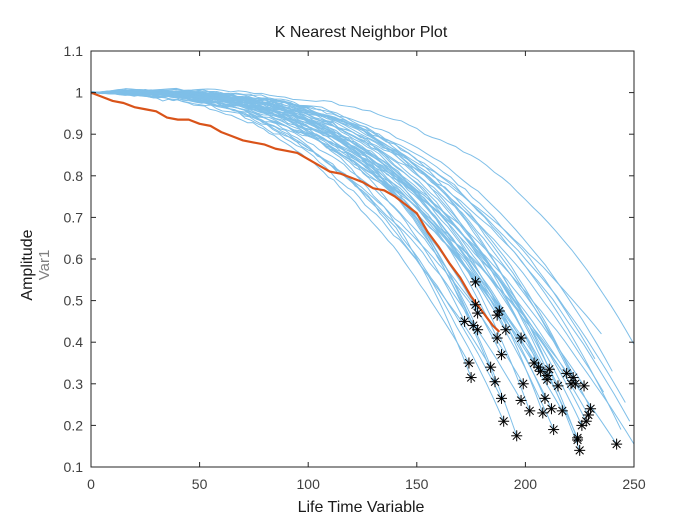 Image resolution: width=700 pixels, height=525 pixels. What do you see at coordinates (74, 425) in the screenshot?
I see `y-tick-label: 0.2` at bounding box center [74, 425].